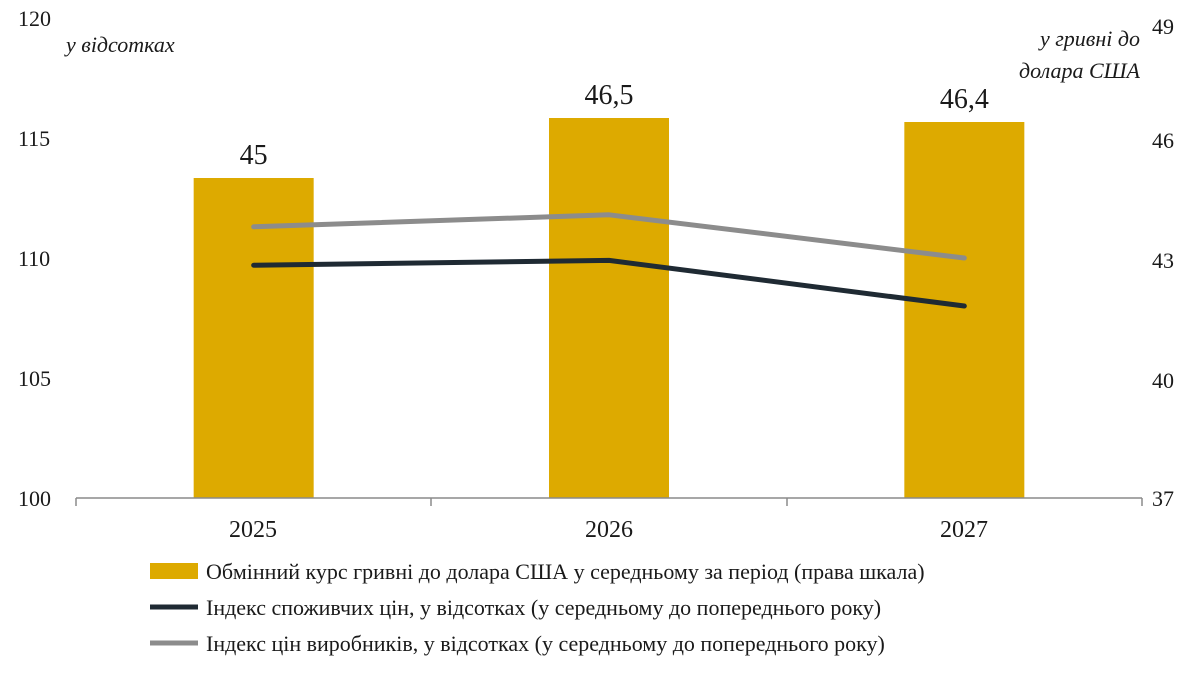  Describe the element at coordinates (254, 155) in the screenshot. I see `bar-data-label-2025: 45` at that location.